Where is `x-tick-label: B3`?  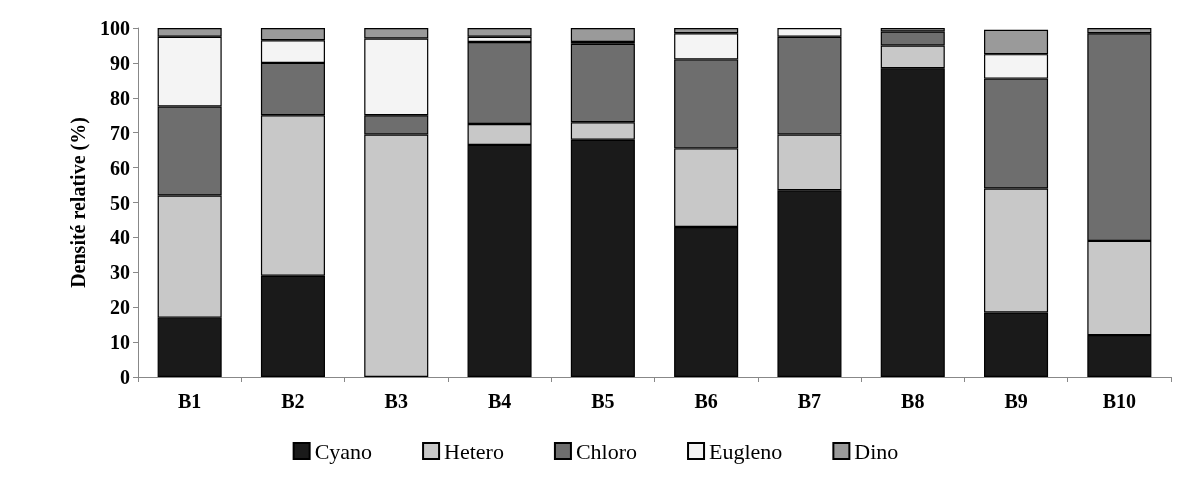 x-tick-label: B3 is located at coordinates (396, 401).